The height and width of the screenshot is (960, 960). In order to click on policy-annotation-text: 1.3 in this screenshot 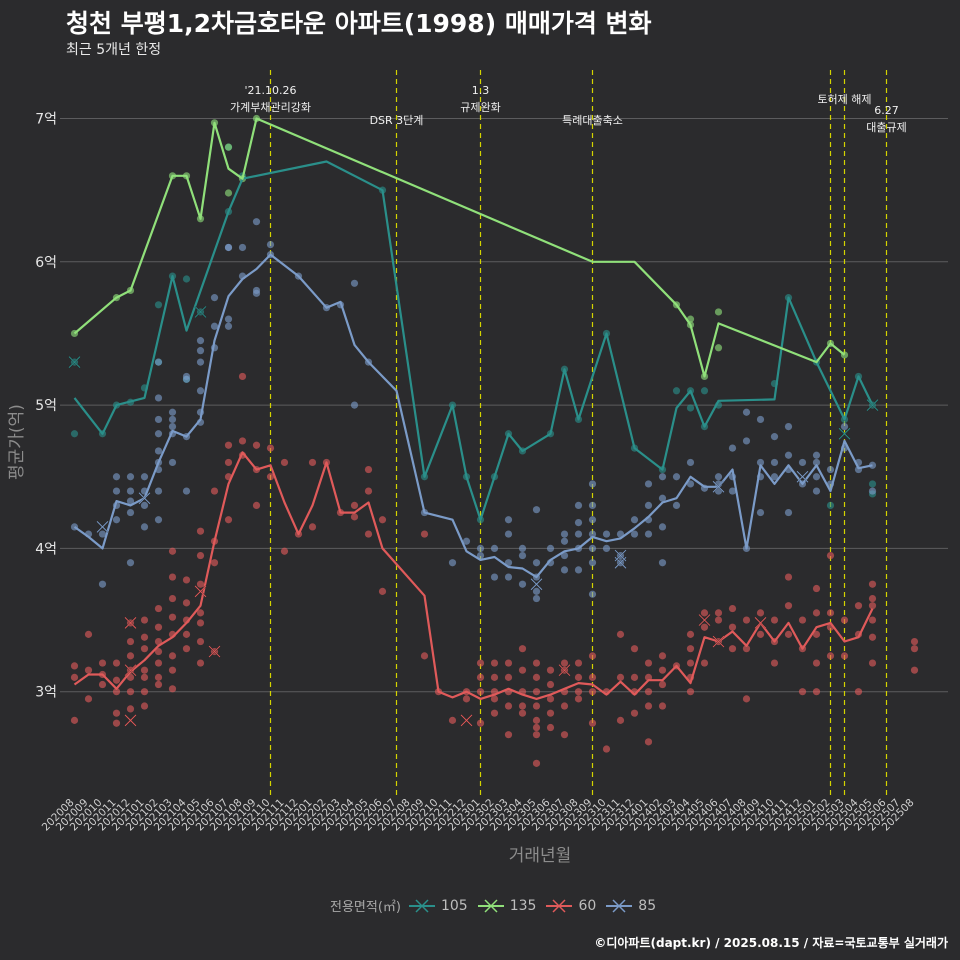, I will do `click(481, 90)`.